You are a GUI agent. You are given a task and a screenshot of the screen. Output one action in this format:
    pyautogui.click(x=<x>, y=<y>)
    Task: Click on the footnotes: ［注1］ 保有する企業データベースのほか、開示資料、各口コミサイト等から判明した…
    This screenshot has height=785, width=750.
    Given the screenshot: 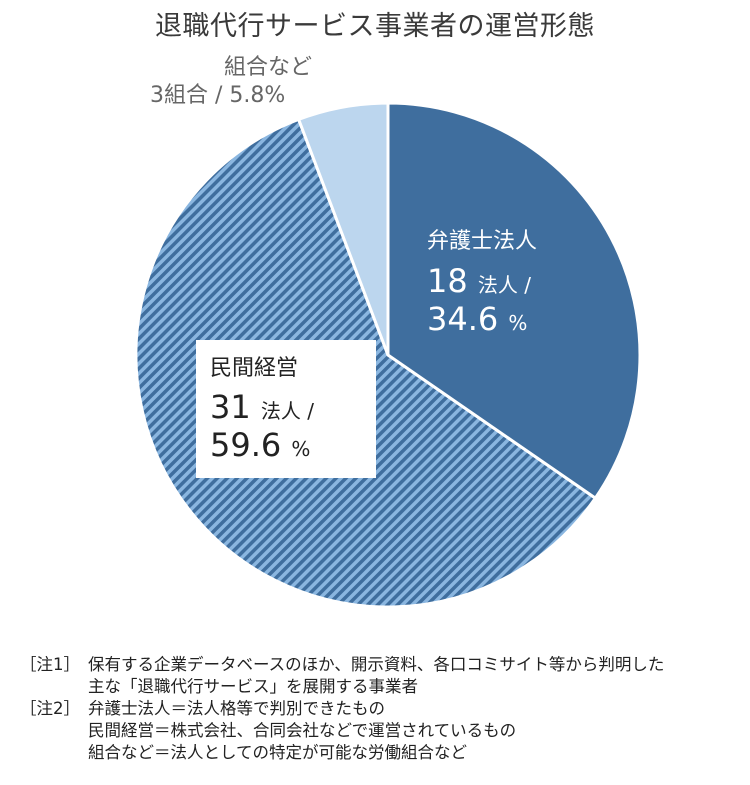 What is the action you would take?
    pyautogui.click(x=342, y=709)
    